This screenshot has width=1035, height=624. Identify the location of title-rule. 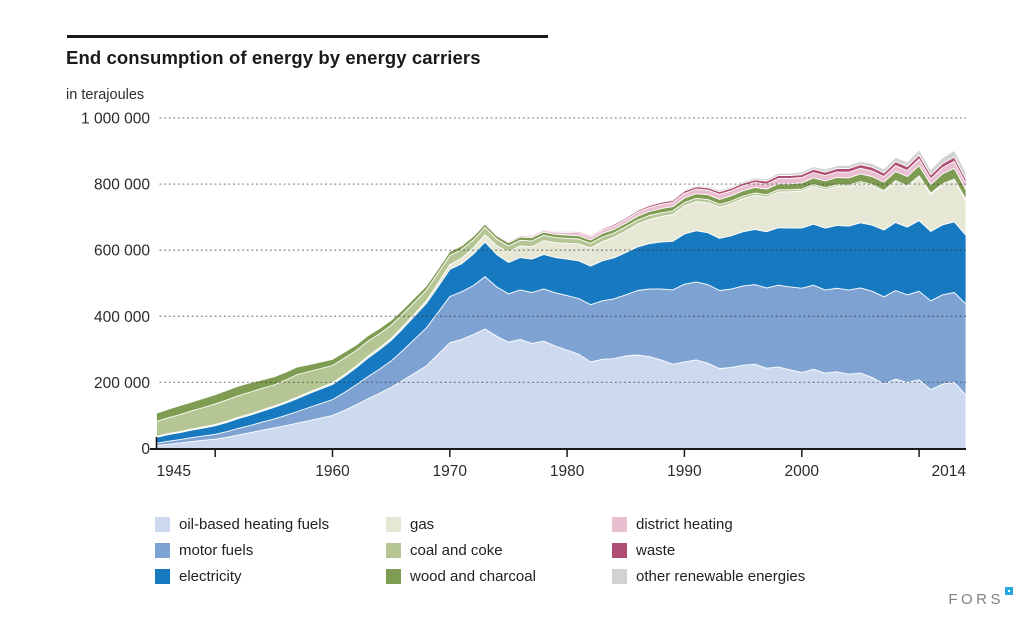
(307, 36).